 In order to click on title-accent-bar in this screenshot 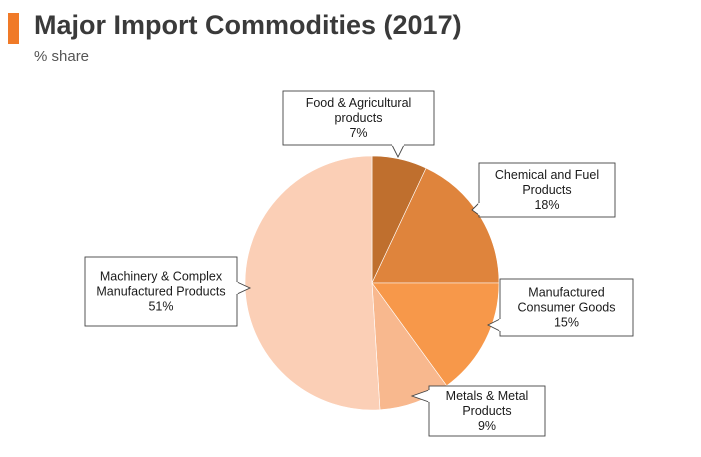, I will do `click(13, 28)`.